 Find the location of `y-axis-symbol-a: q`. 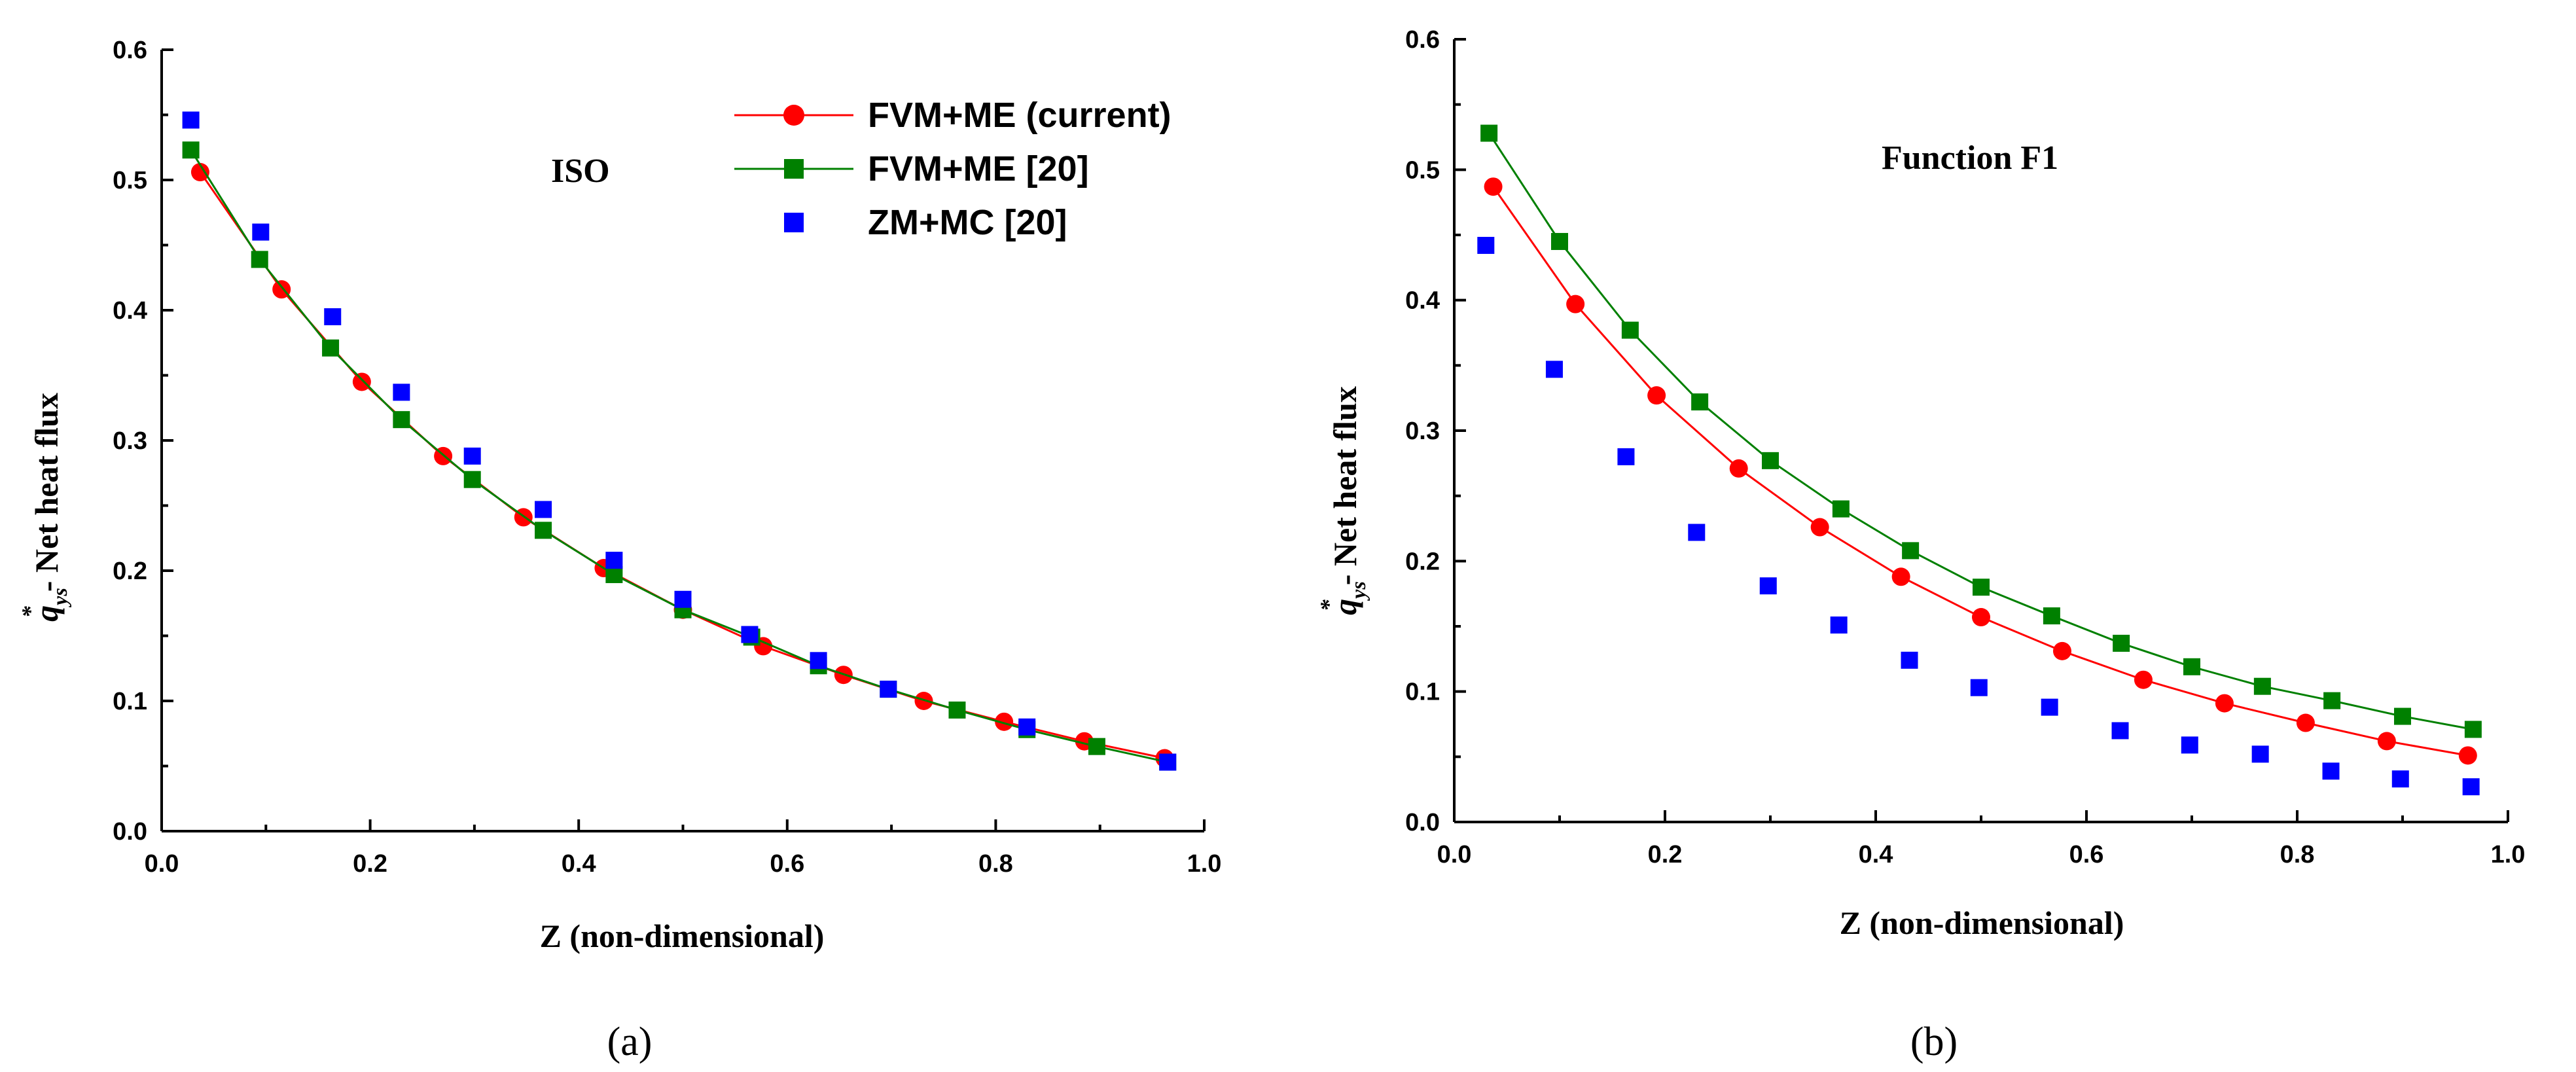

y-axis-symbol-a: q is located at coordinates (46, 613).